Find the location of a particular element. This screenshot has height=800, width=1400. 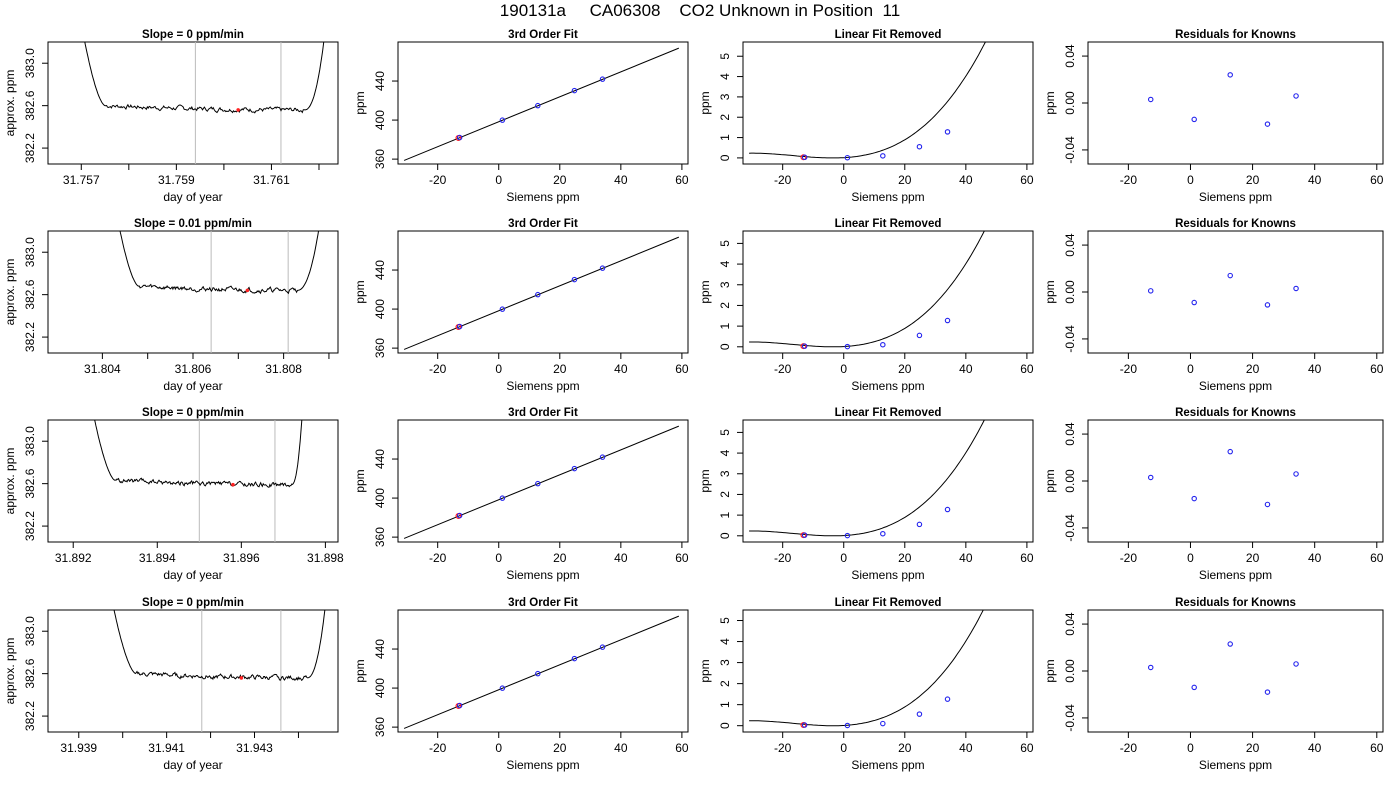

y-tick-label: -0.04 is located at coordinates (1070, 718).